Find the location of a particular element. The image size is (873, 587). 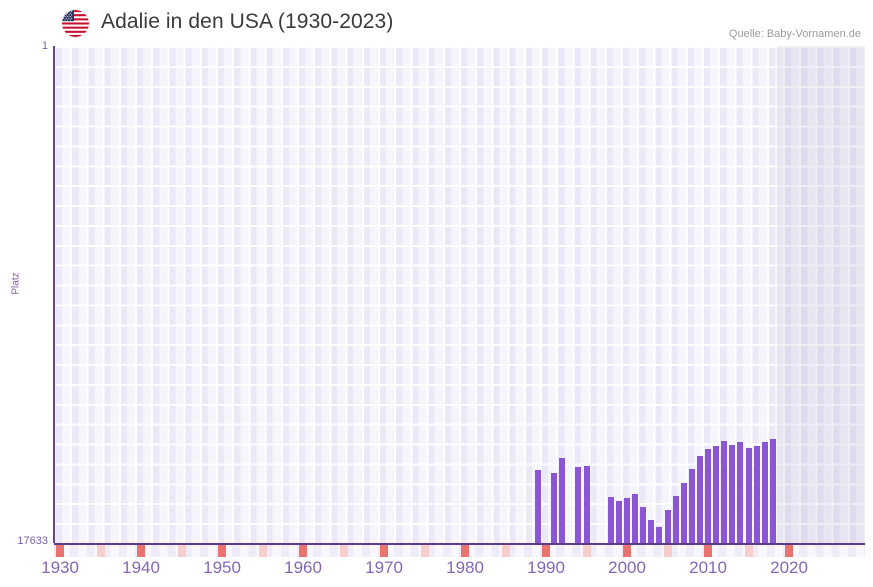

x-axis-tick-label: 1940 is located at coordinates (141, 567).